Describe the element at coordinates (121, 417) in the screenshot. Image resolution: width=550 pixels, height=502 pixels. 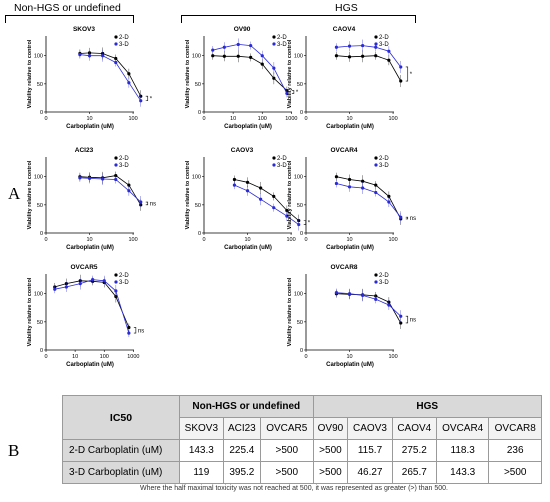
I see `table-ic50-header: IC50` at that location.